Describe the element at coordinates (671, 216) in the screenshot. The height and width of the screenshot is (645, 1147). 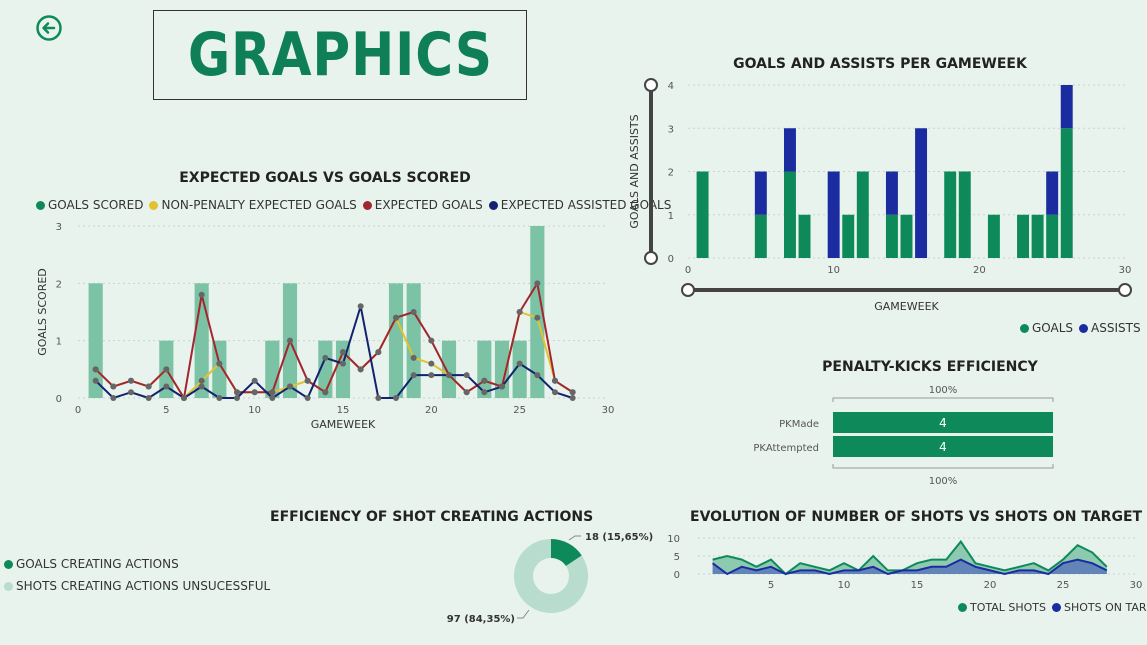
I see `y-tick-label: 1` at that location.